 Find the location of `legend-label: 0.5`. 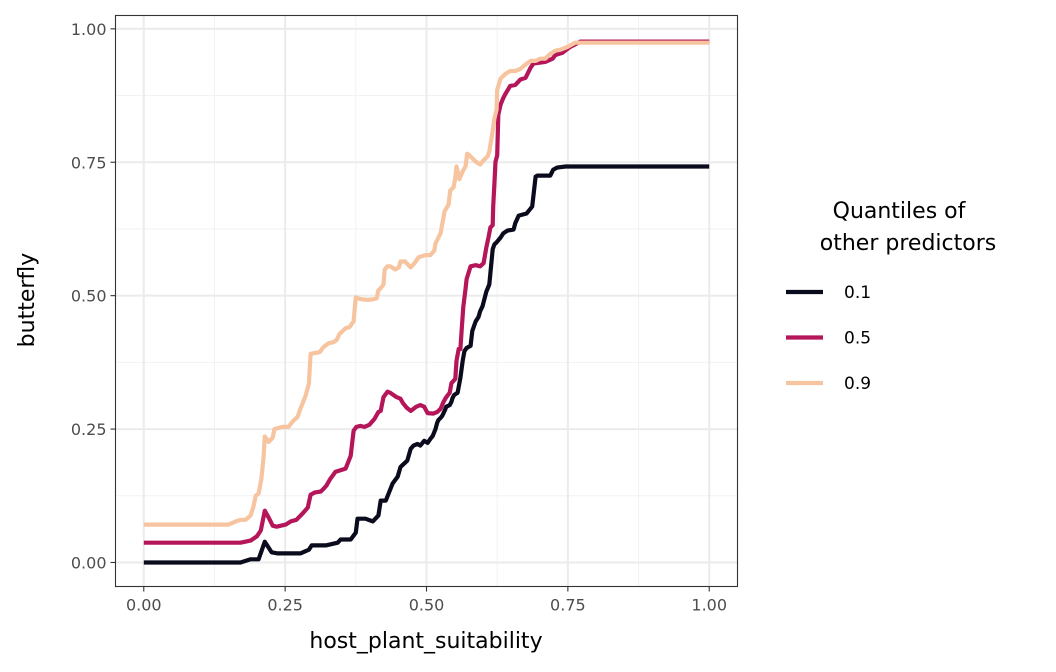

legend-label: 0.5 is located at coordinates (857, 339).